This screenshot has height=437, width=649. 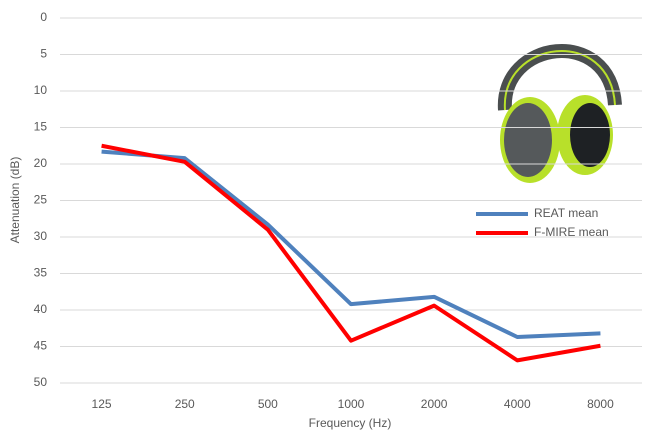 What do you see at coordinates (102, 404) in the screenshot?
I see `x-tick-label: 125` at bounding box center [102, 404].